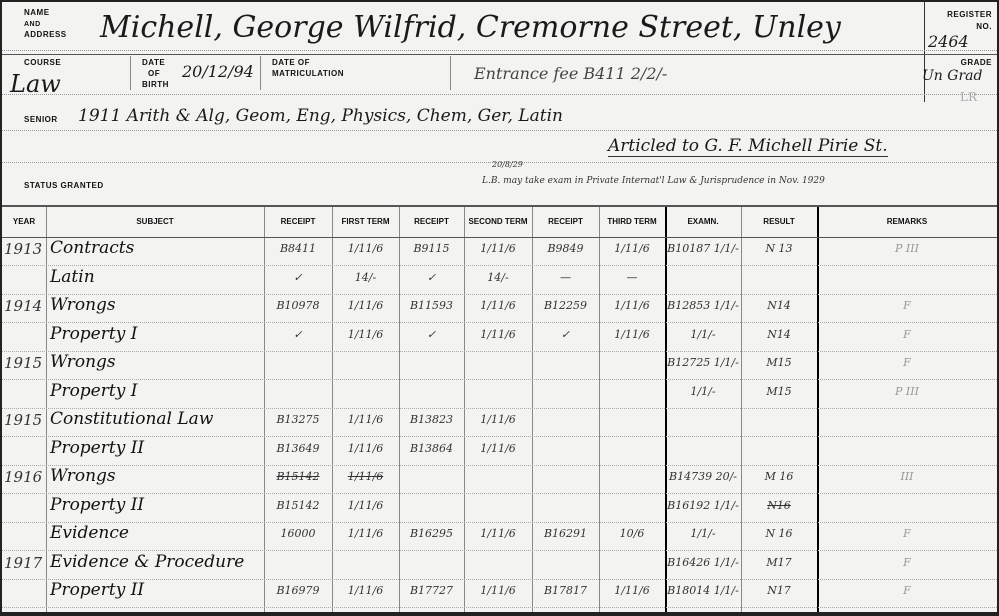 The width and height of the screenshot is (999, 616). I want to click on receipt-2-cell: B13864, so click(431, 448).